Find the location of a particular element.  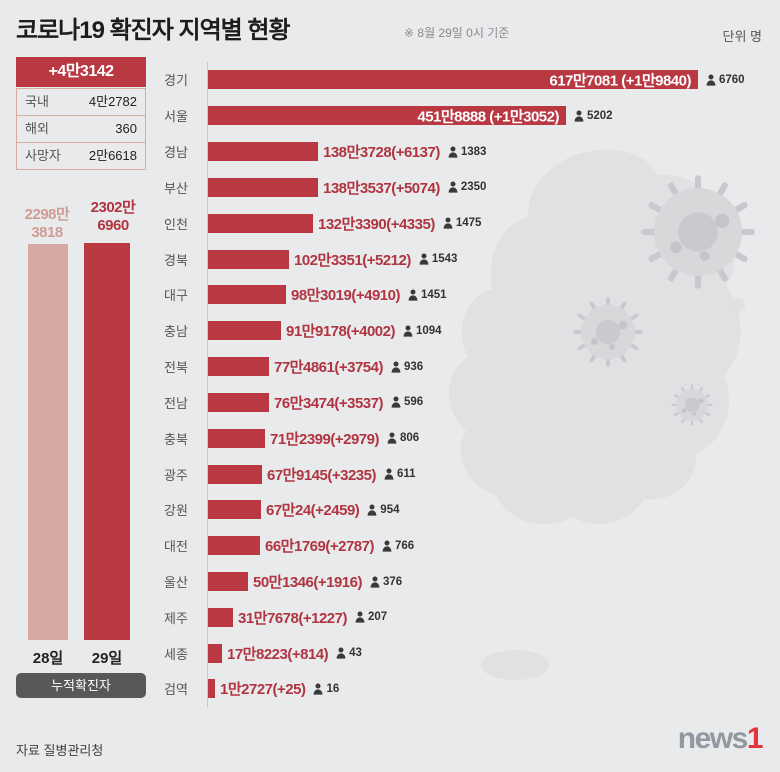

region-total: 67만24(+2459) is located at coordinates (313, 511).